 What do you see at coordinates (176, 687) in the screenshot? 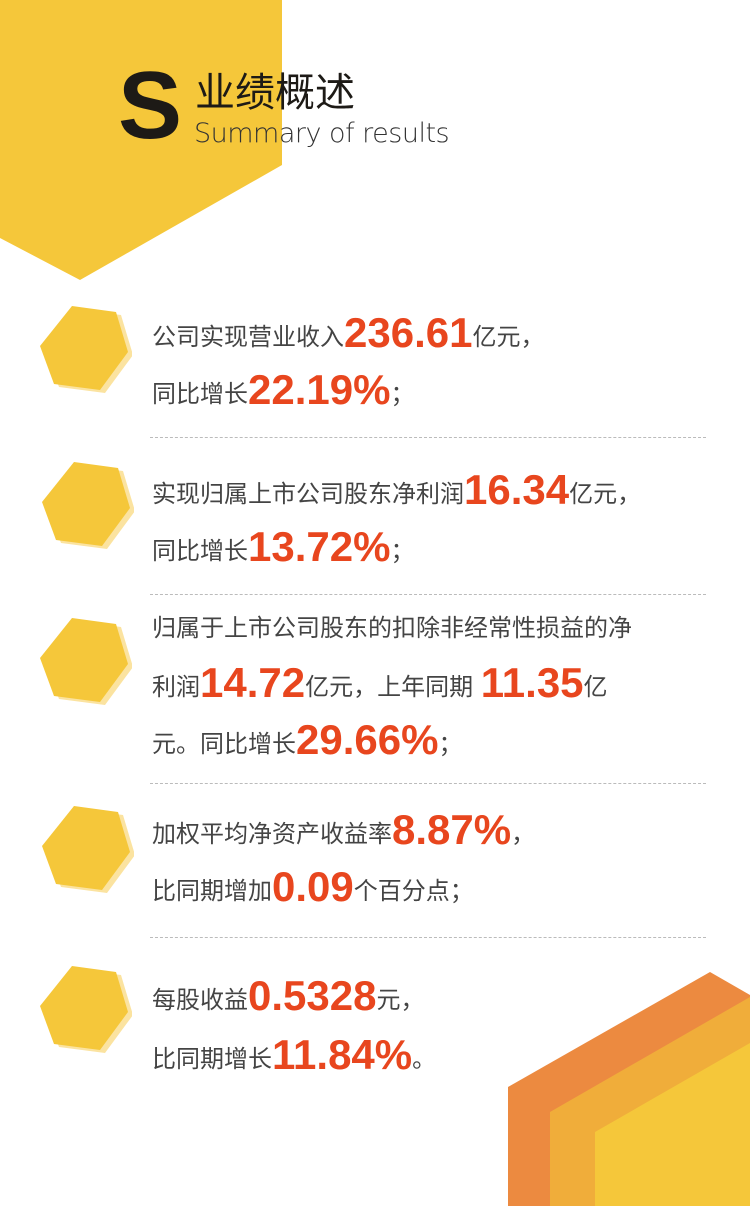
I see `label-text: 利润` at bounding box center [176, 687].